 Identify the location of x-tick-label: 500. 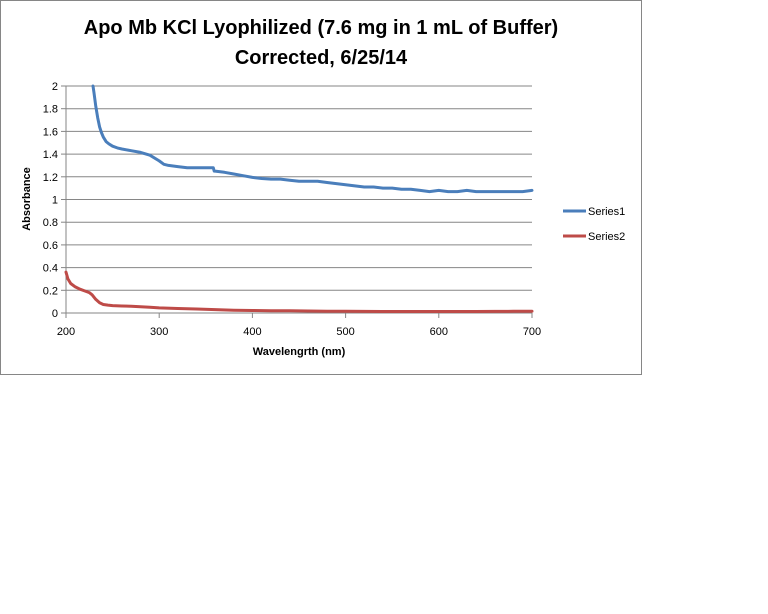
(345, 332).